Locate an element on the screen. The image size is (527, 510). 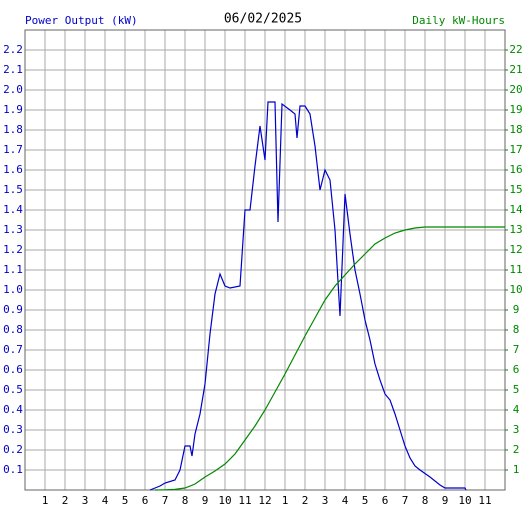
y2-tick-label: 8 is located at coordinates (516, 329).